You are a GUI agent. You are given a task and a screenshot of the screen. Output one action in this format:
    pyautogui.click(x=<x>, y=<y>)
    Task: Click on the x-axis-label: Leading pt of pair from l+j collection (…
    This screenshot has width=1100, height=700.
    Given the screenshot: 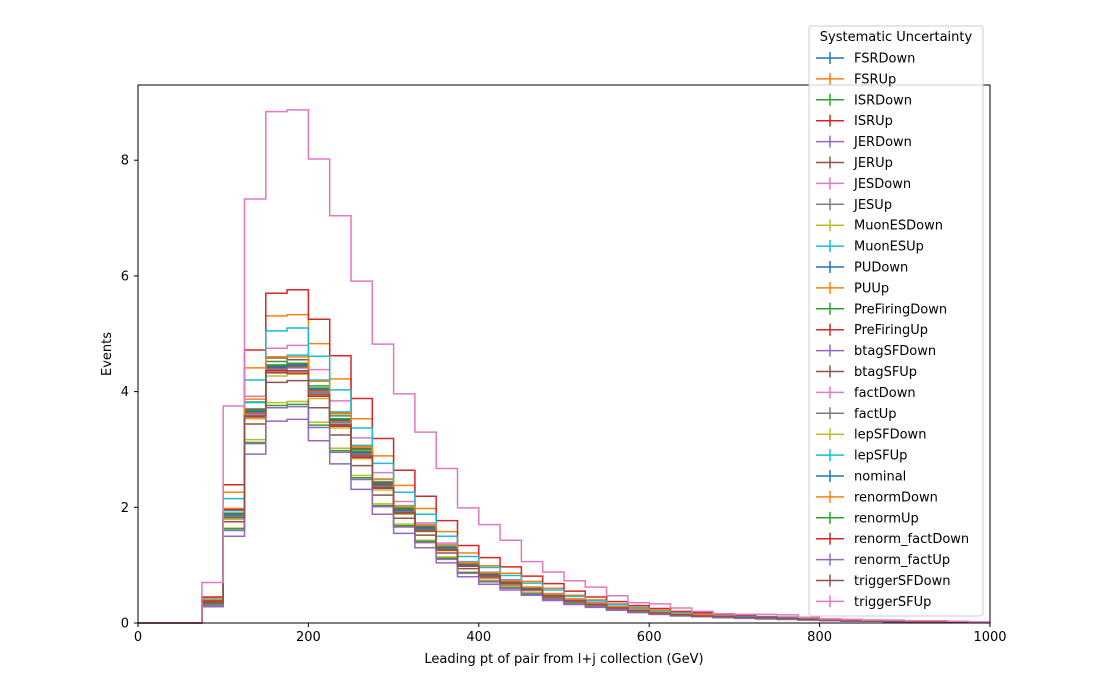 What is the action you would take?
    pyautogui.click(x=563, y=659)
    